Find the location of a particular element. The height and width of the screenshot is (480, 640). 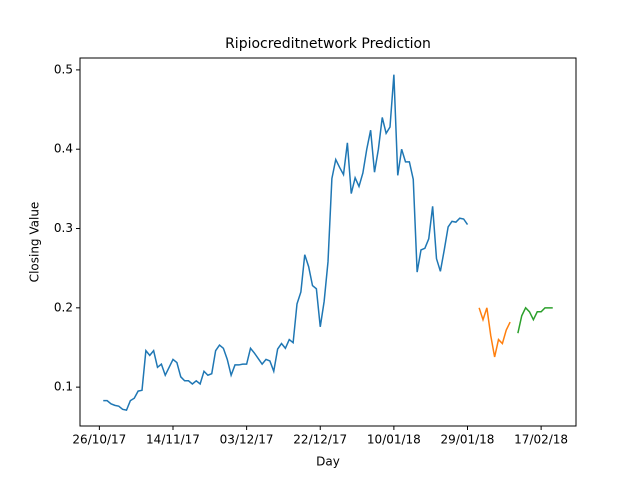

x-tick-label: 29/01/18 is located at coordinates (468, 440).